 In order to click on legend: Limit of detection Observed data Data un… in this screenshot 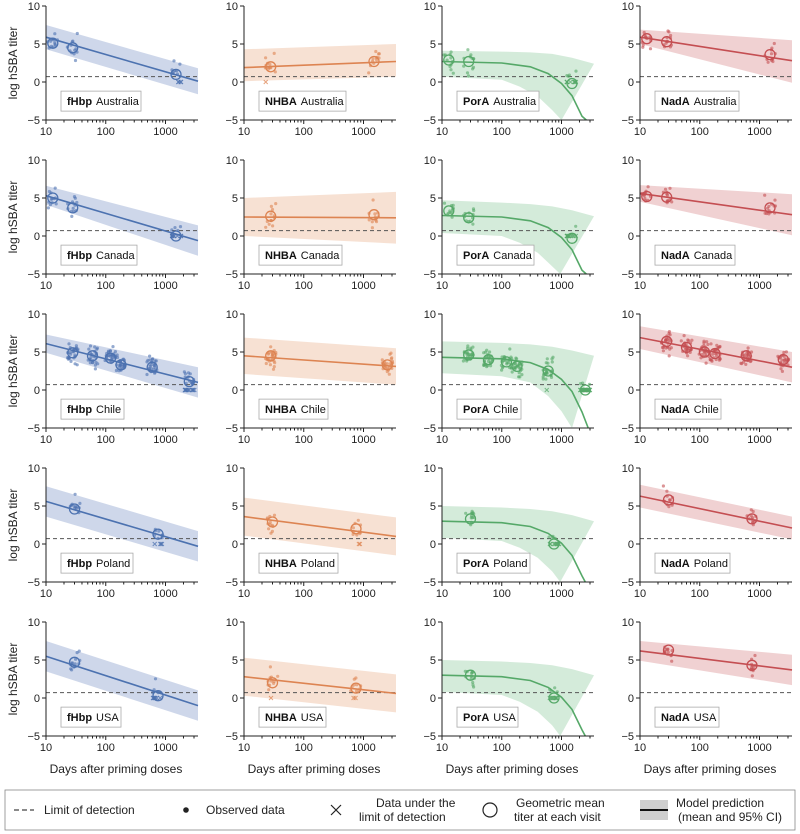, I will do `click(400, 810)`.